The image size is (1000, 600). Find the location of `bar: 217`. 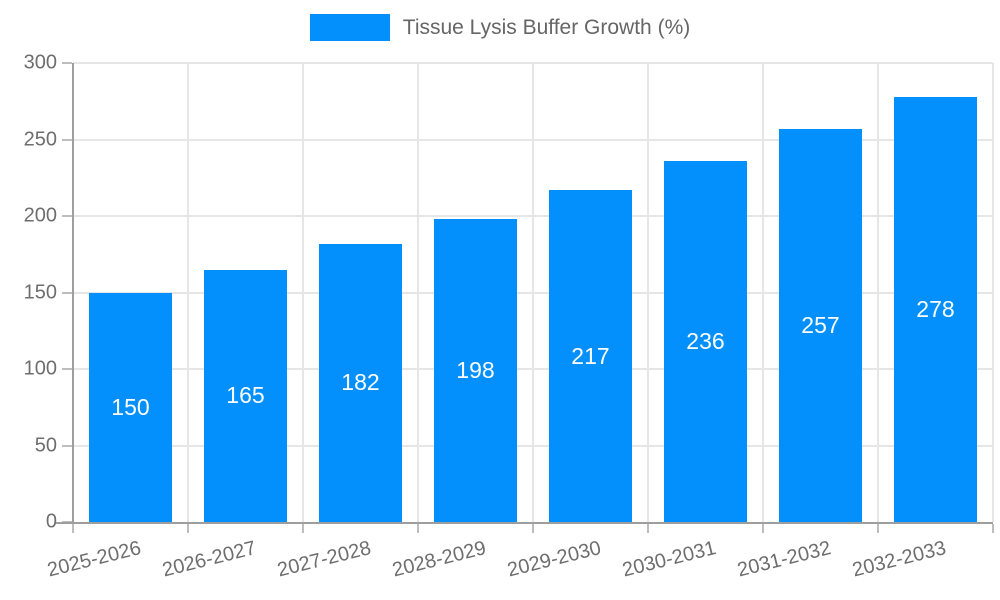

bar: 217 is located at coordinates (590, 356).